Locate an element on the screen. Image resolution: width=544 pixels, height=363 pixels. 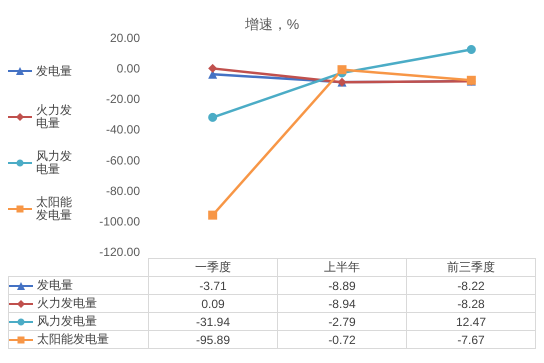
data-label: -3.71 is located at coordinates (213, 285).